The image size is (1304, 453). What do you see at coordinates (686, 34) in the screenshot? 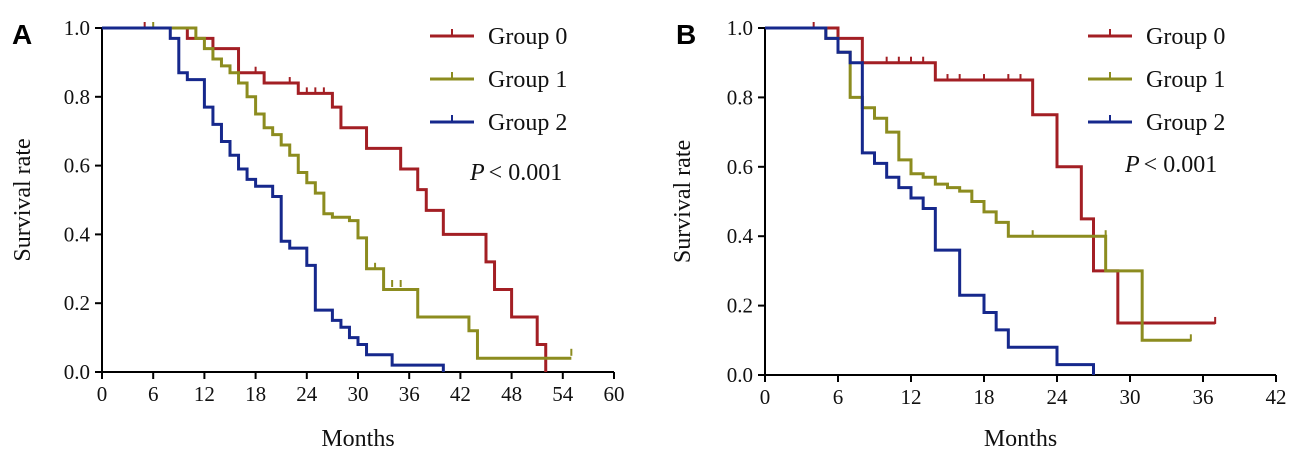
I see `panel-label: B` at bounding box center [686, 34].